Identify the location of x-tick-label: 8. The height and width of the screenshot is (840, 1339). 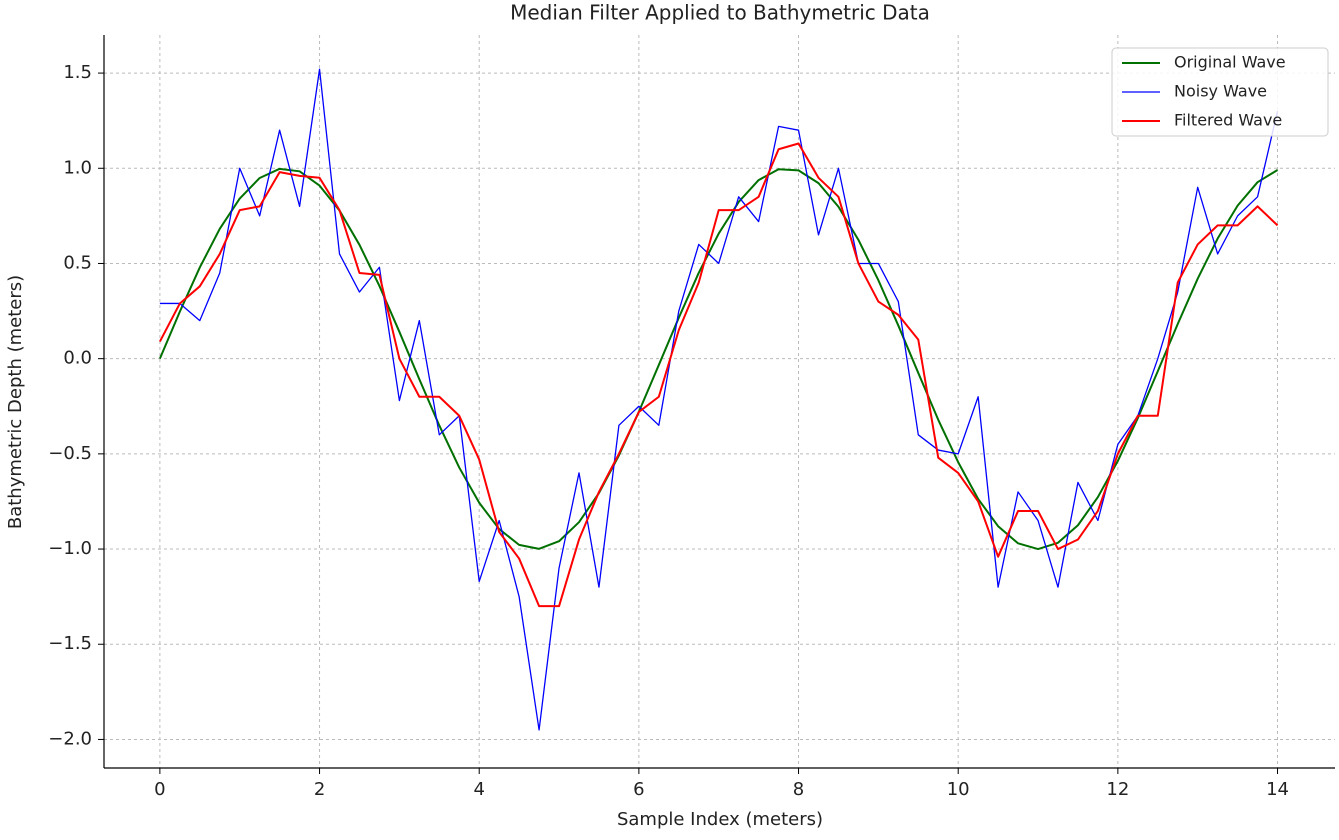
(798, 789).